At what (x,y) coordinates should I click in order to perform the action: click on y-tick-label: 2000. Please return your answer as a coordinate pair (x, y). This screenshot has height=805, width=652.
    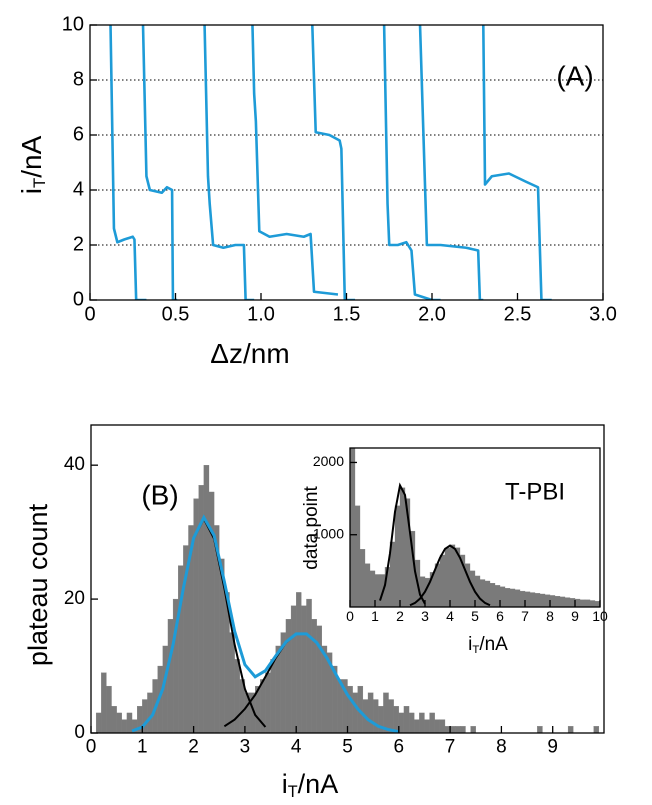
    Looking at the image, I should click on (328, 461).